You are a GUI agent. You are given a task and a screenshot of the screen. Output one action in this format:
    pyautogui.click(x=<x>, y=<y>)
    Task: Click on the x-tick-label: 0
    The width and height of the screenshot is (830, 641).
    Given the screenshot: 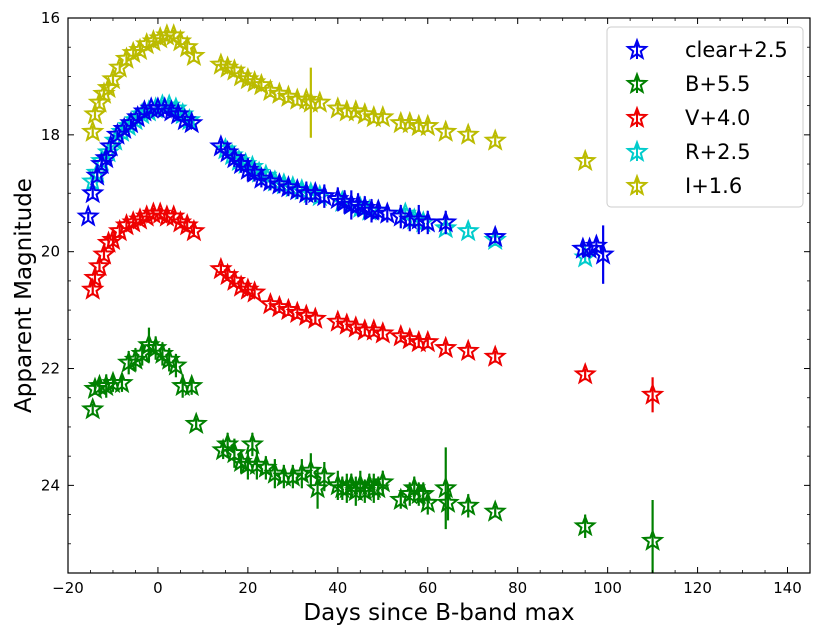 What is the action you would take?
    pyautogui.click(x=158, y=588)
    